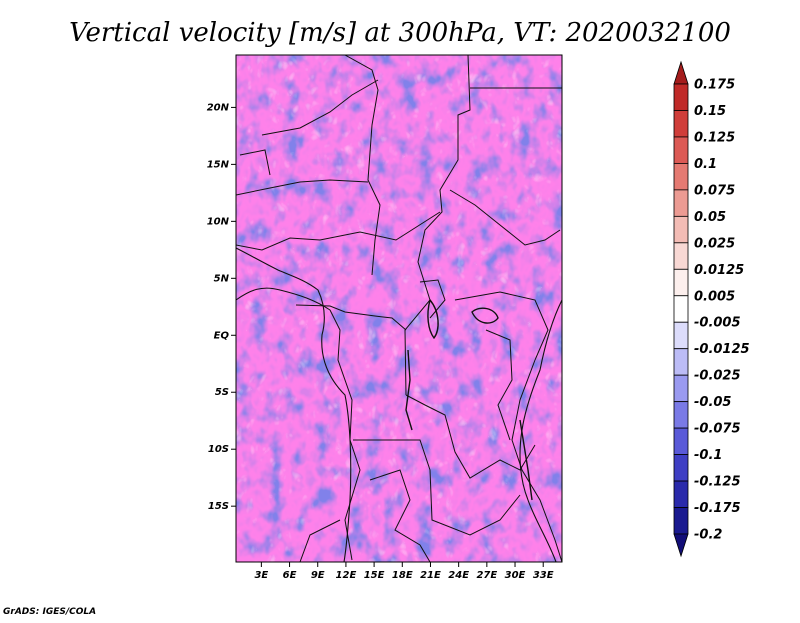  What do you see at coordinates (717, 508) in the screenshot?
I see `colorbar-label-16: -0.175` at bounding box center [717, 508].